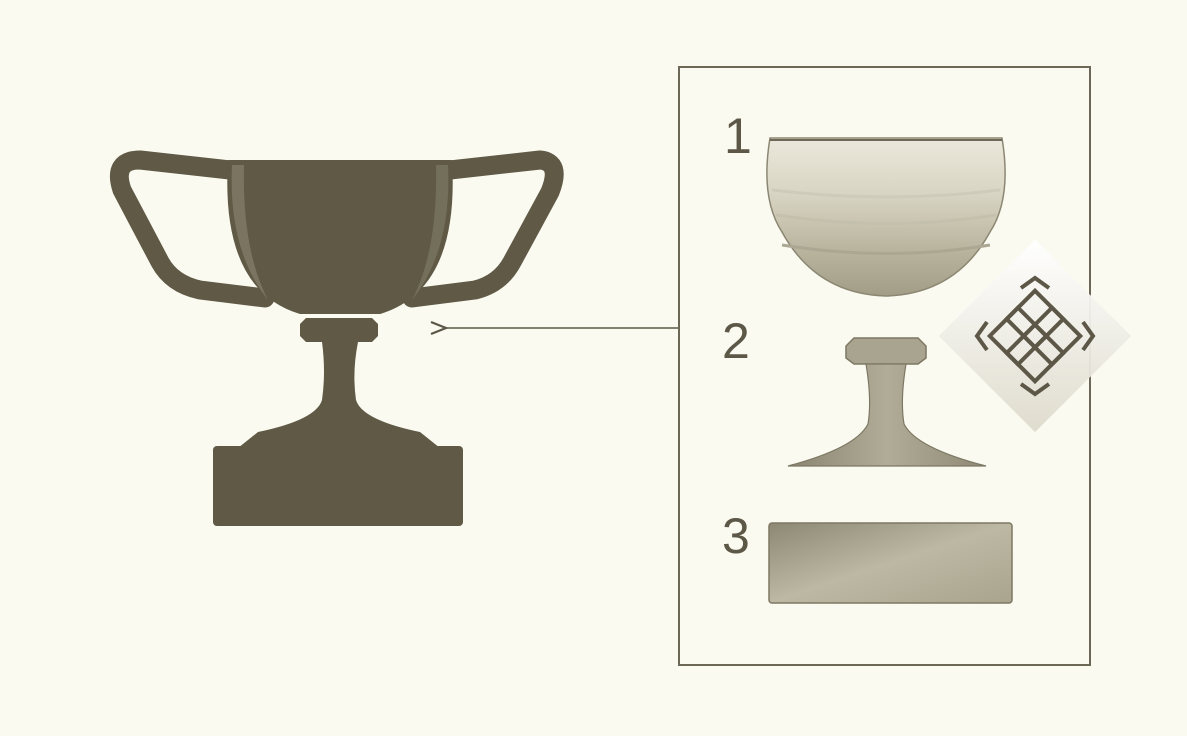 The width and height of the screenshot is (1187, 736). I want to click on part-number-2: 2, so click(736, 341).